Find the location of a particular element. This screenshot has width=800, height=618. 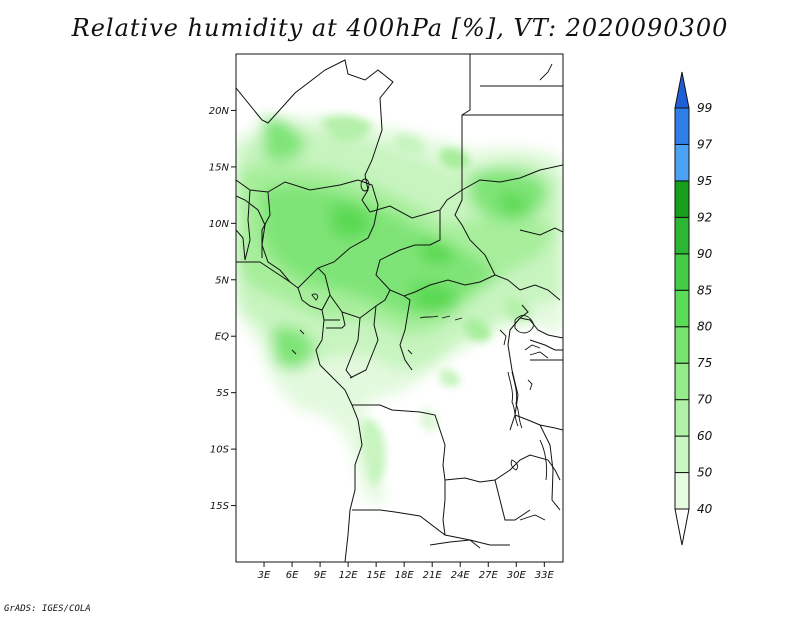

colorbar-label: 99 is located at coordinates (704, 108).